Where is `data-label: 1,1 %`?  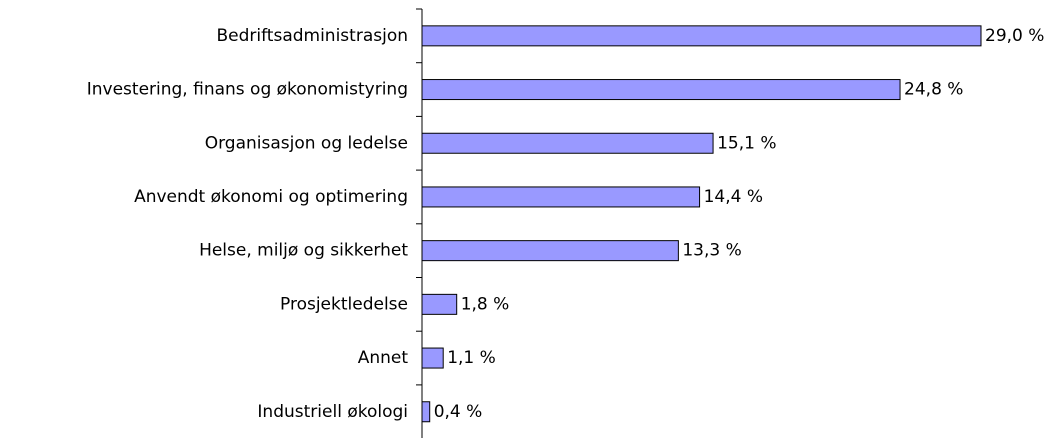 data-label: 1,1 % is located at coordinates (471, 358).